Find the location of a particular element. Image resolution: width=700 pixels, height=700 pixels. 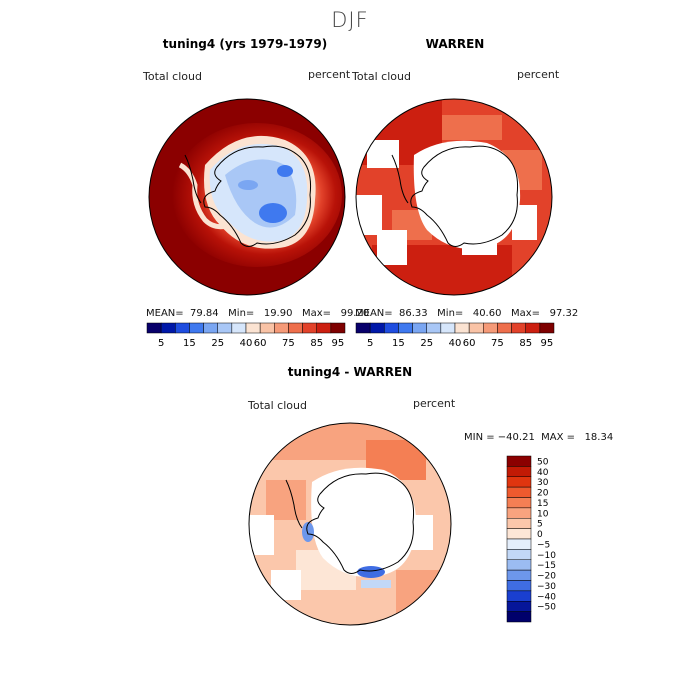

right-peninsula-coastline is located at coordinates (400, 179).